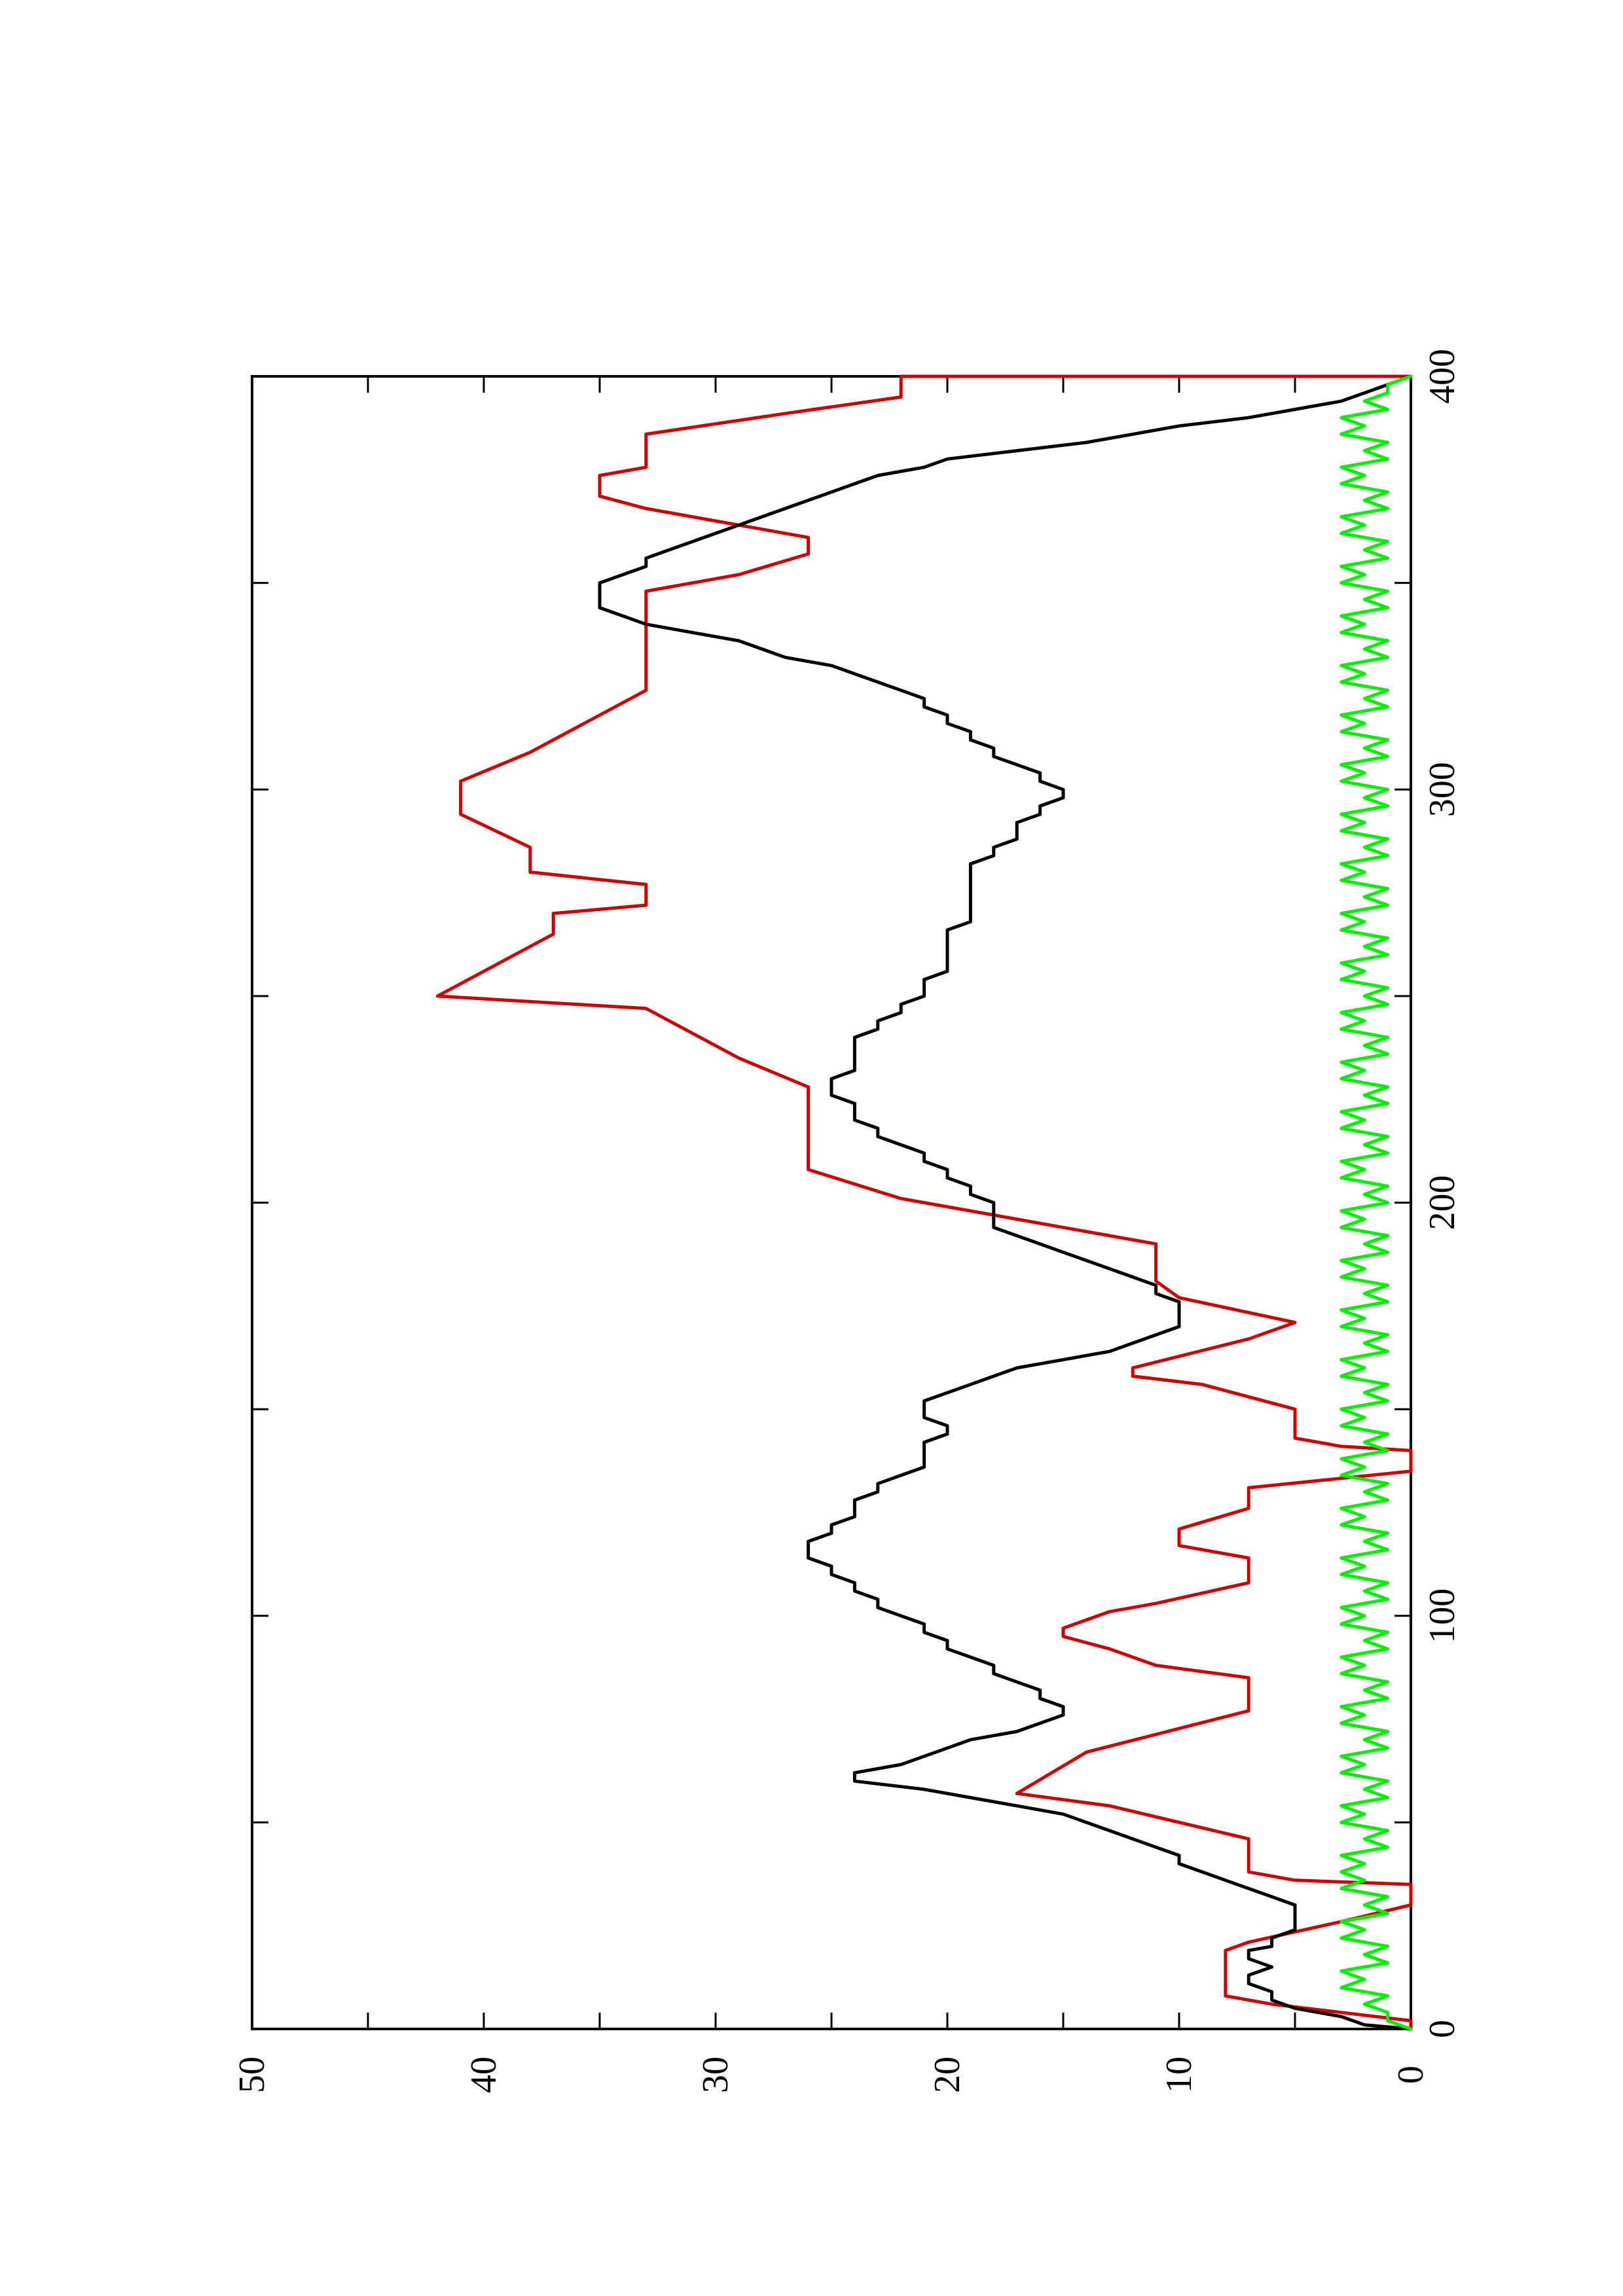 This screenshot has height=2296, width=1623. I want to click on y-tick-label: 10, so click(1179, 2074).